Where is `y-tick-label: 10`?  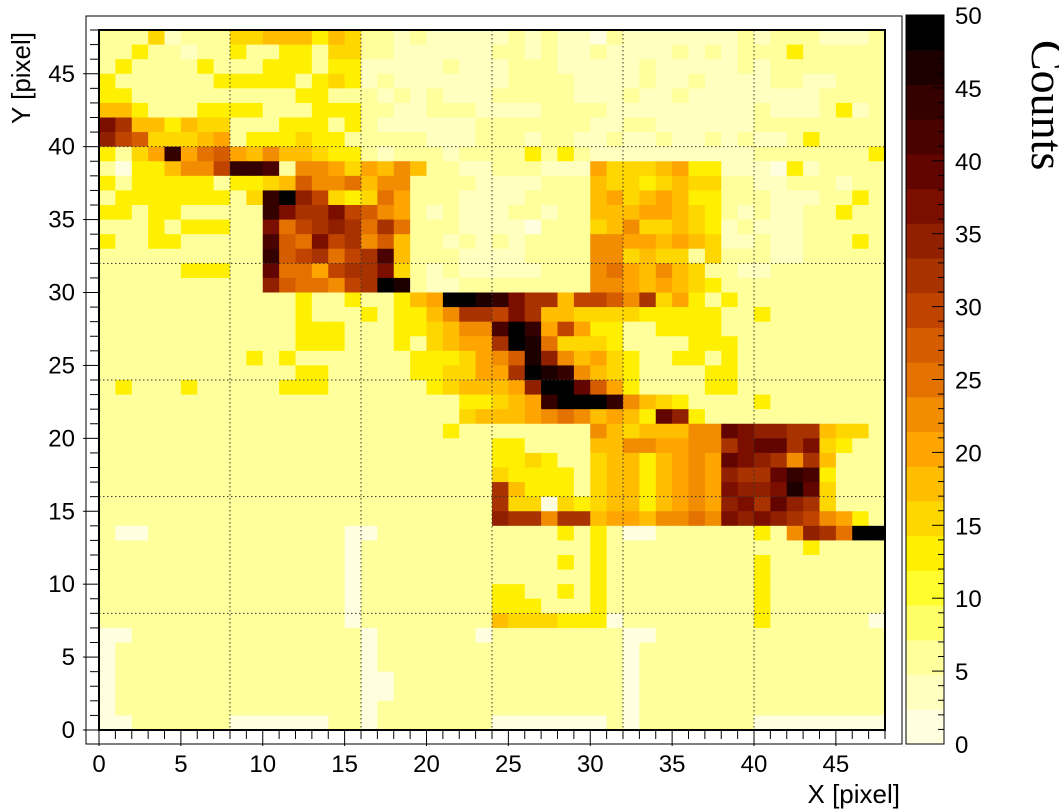
y-tick-label: 10 is located at coordinates (61, 584).